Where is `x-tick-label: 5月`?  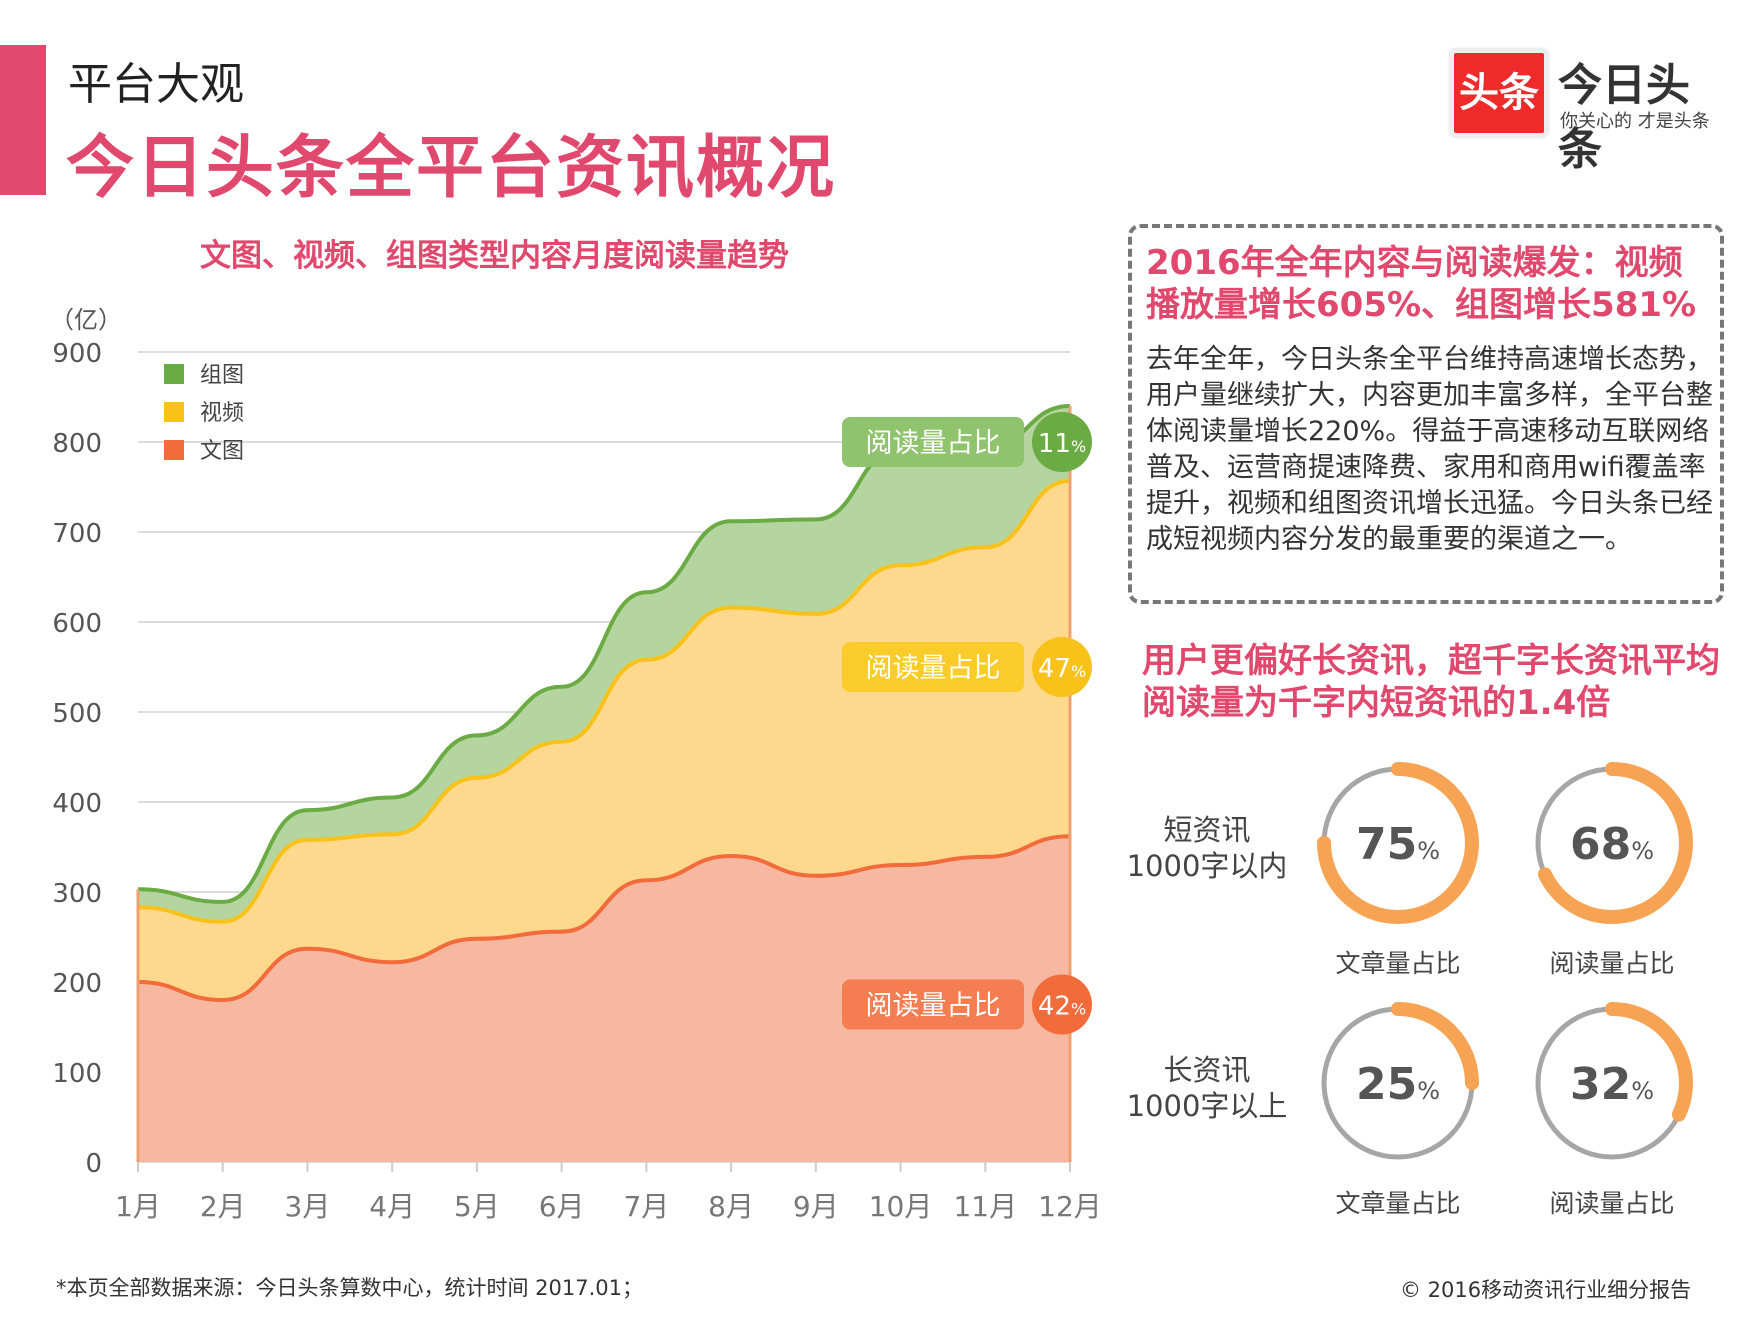
x-tick-label: 5月 is located at coordinates (477, 1206).